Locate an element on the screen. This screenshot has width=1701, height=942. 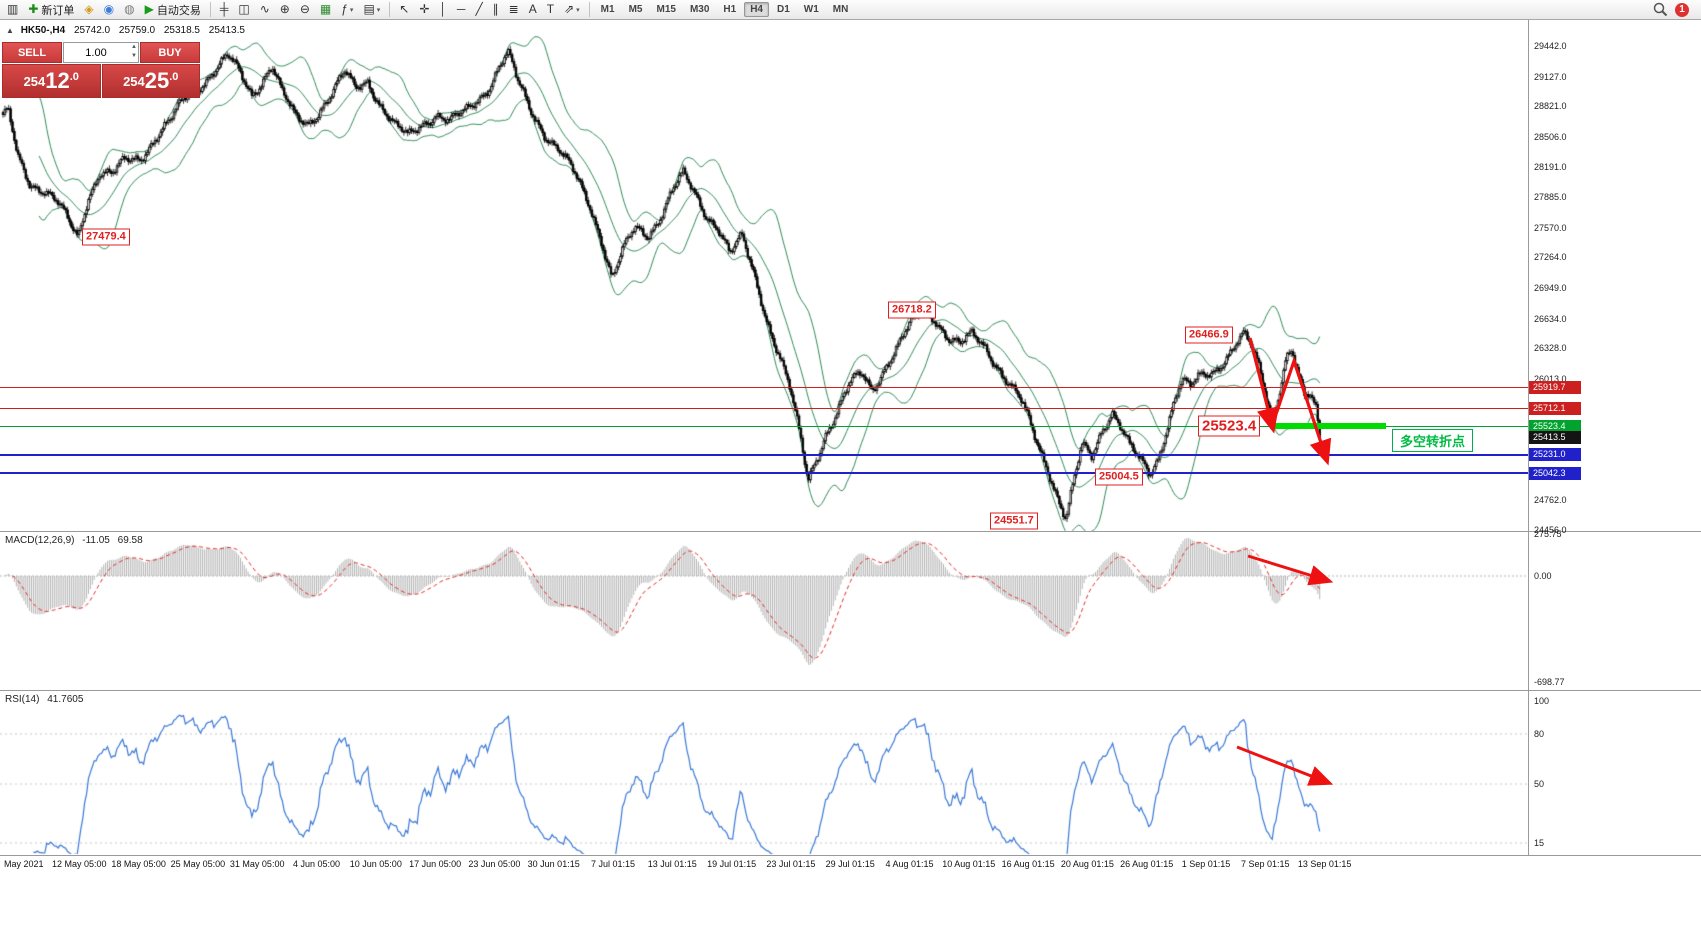
community-icon-glyph: ◉ is located at coordinates (109, 9).